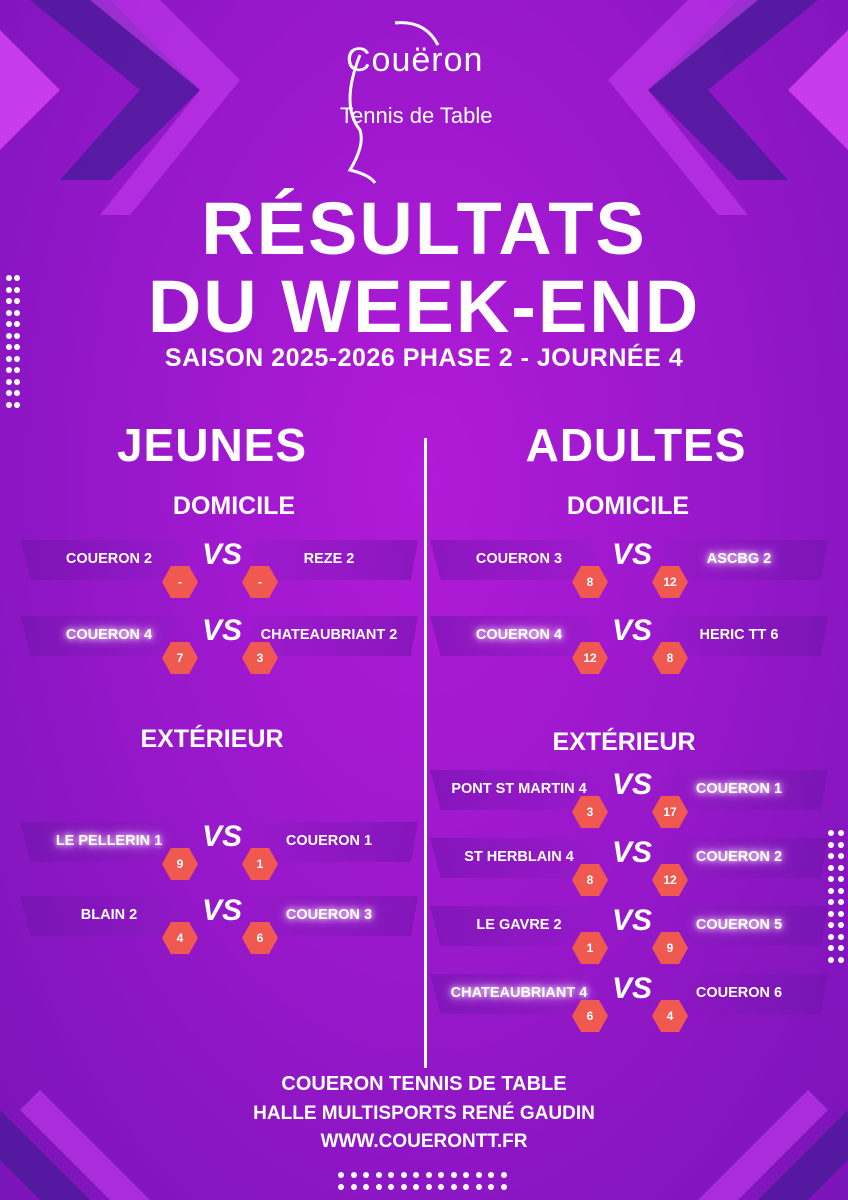 The image size is (848, 1200). I want to click on subtitle: SAISON 2025-2026 PHASE 2 - JOURNÉE 4, so click(424, 358).